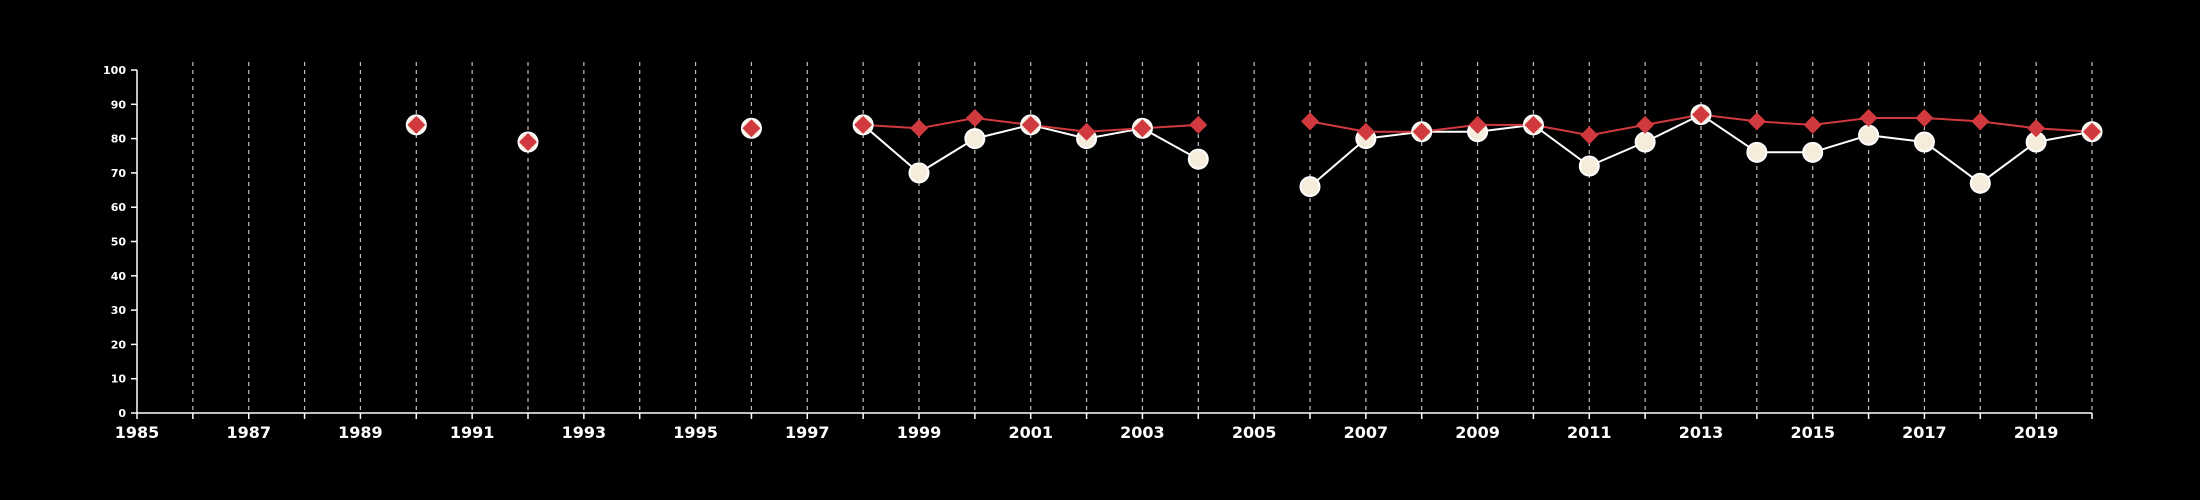  I want to click on x-tick-label: 2007, so click(1366, 432).